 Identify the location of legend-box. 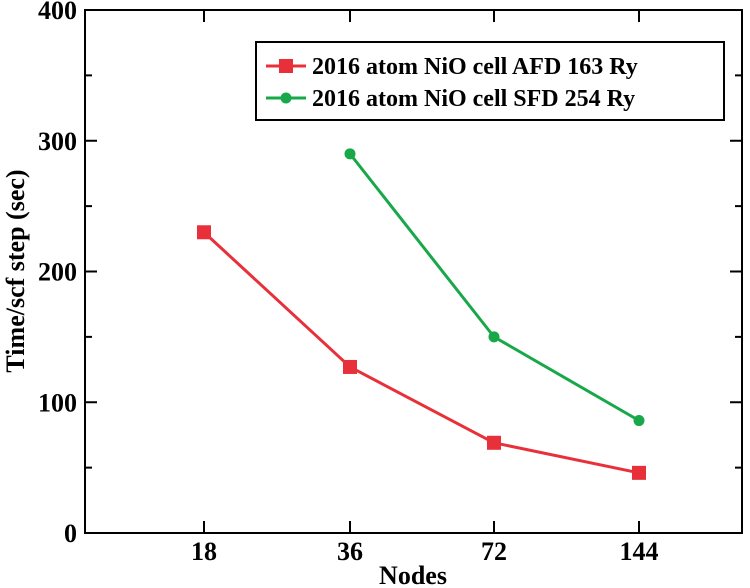
(490, 81).